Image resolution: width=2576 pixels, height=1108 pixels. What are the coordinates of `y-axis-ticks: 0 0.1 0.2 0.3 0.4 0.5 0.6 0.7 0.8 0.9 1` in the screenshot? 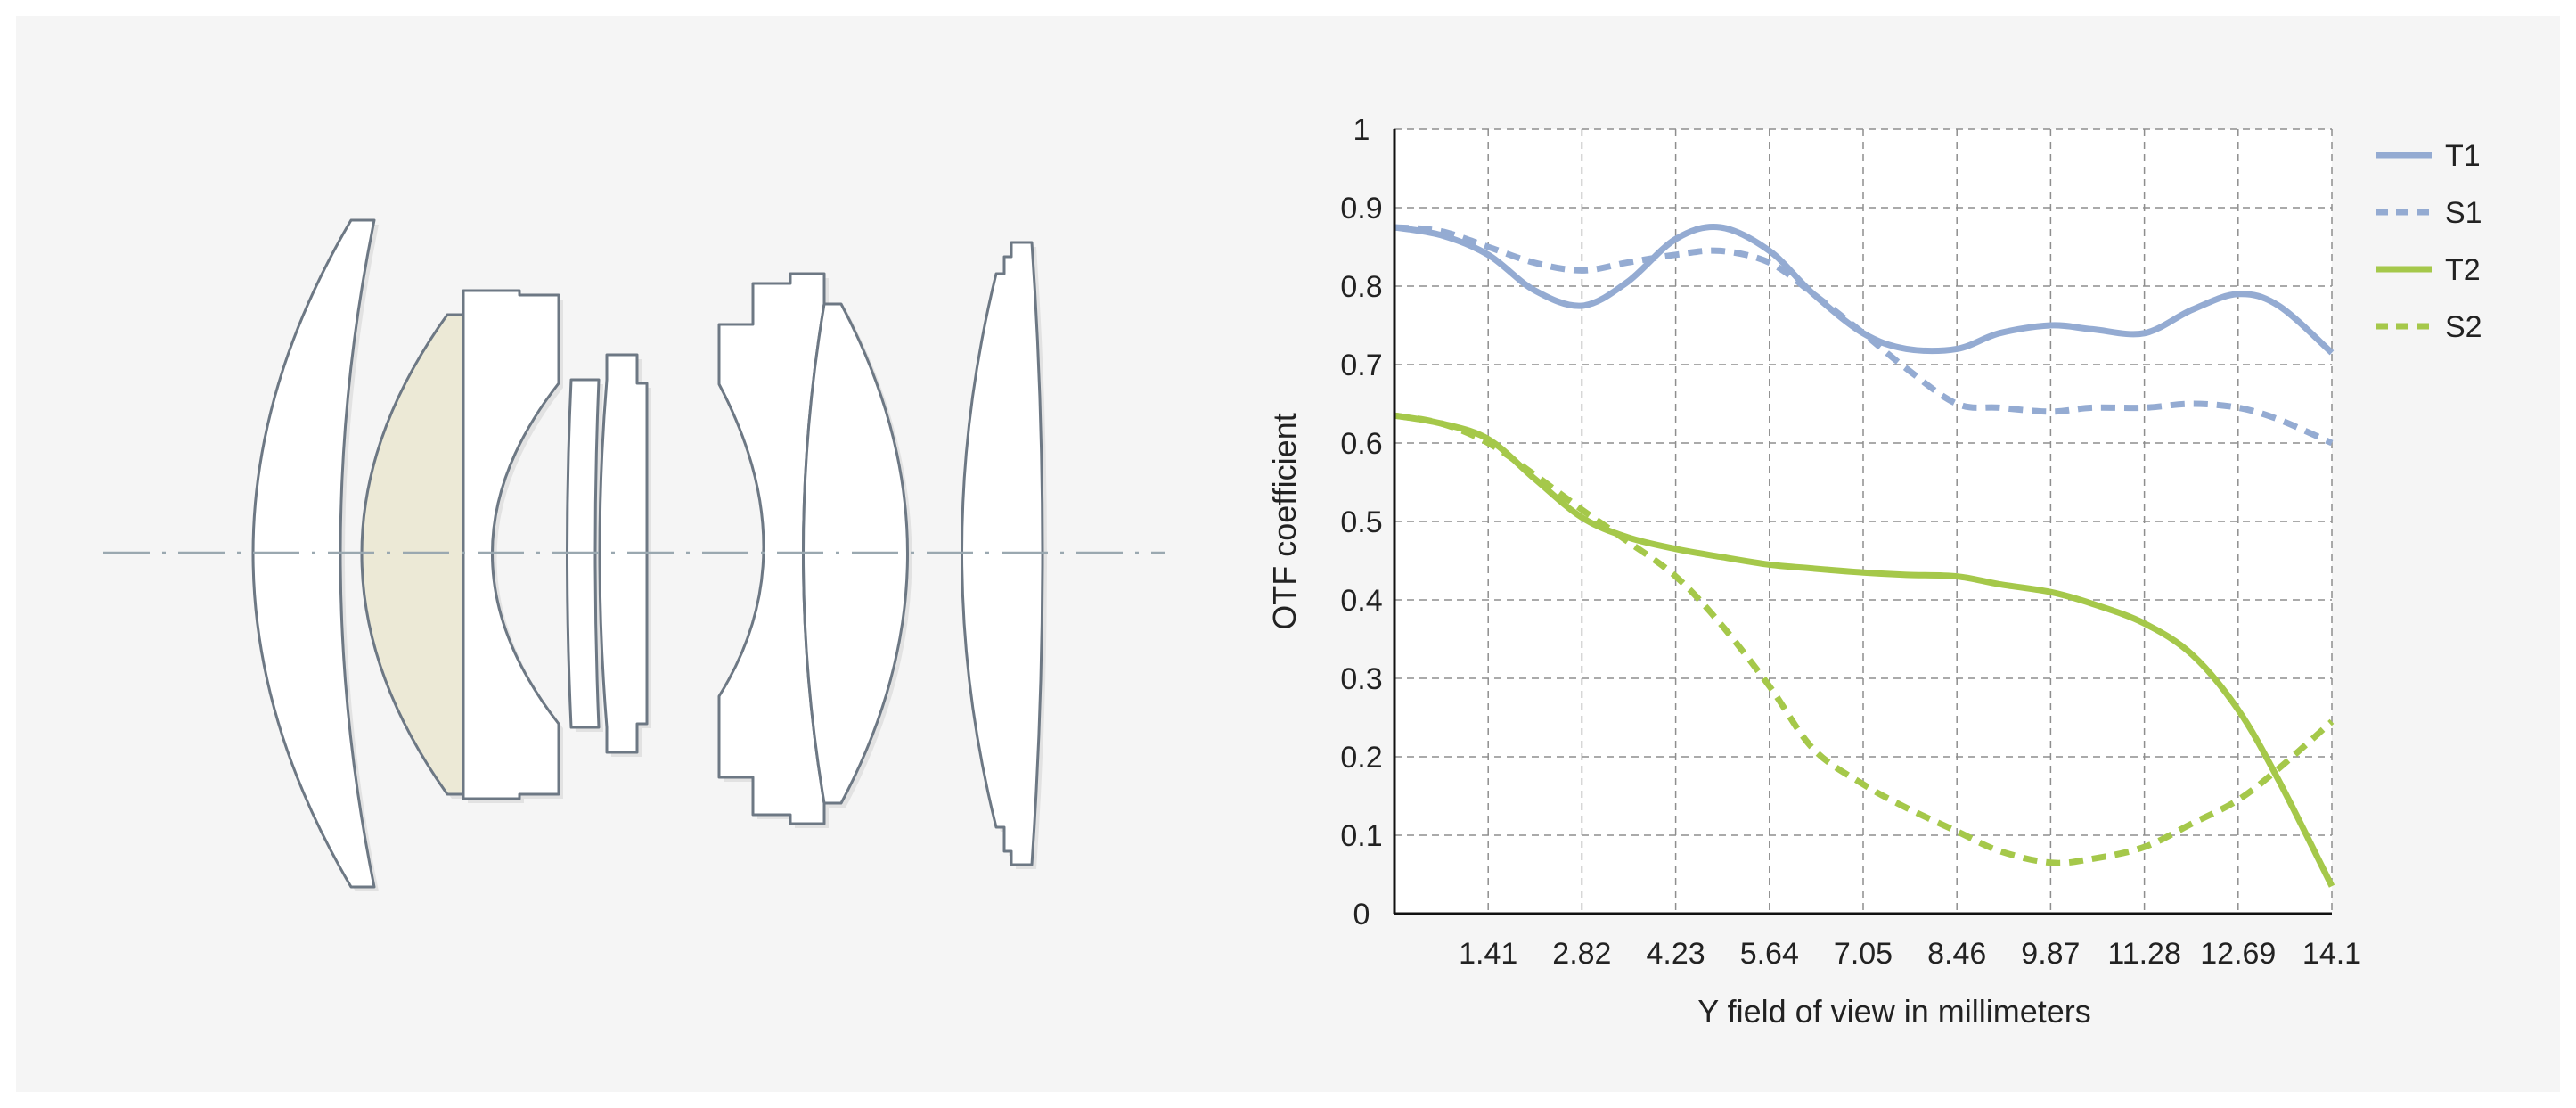 It's located at (1361, 522).